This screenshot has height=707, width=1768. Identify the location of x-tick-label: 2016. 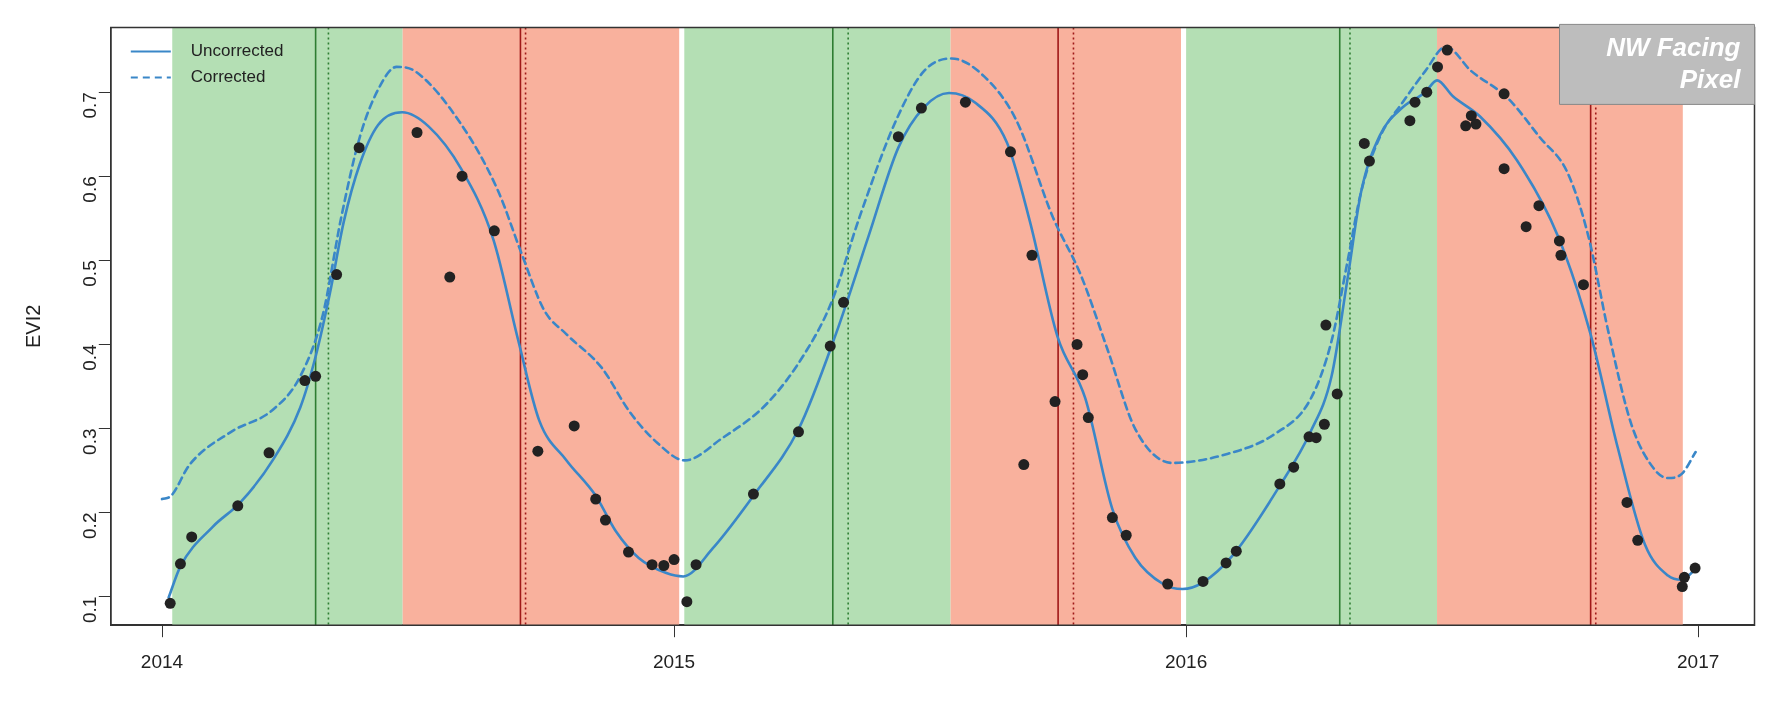
(1186, 661).